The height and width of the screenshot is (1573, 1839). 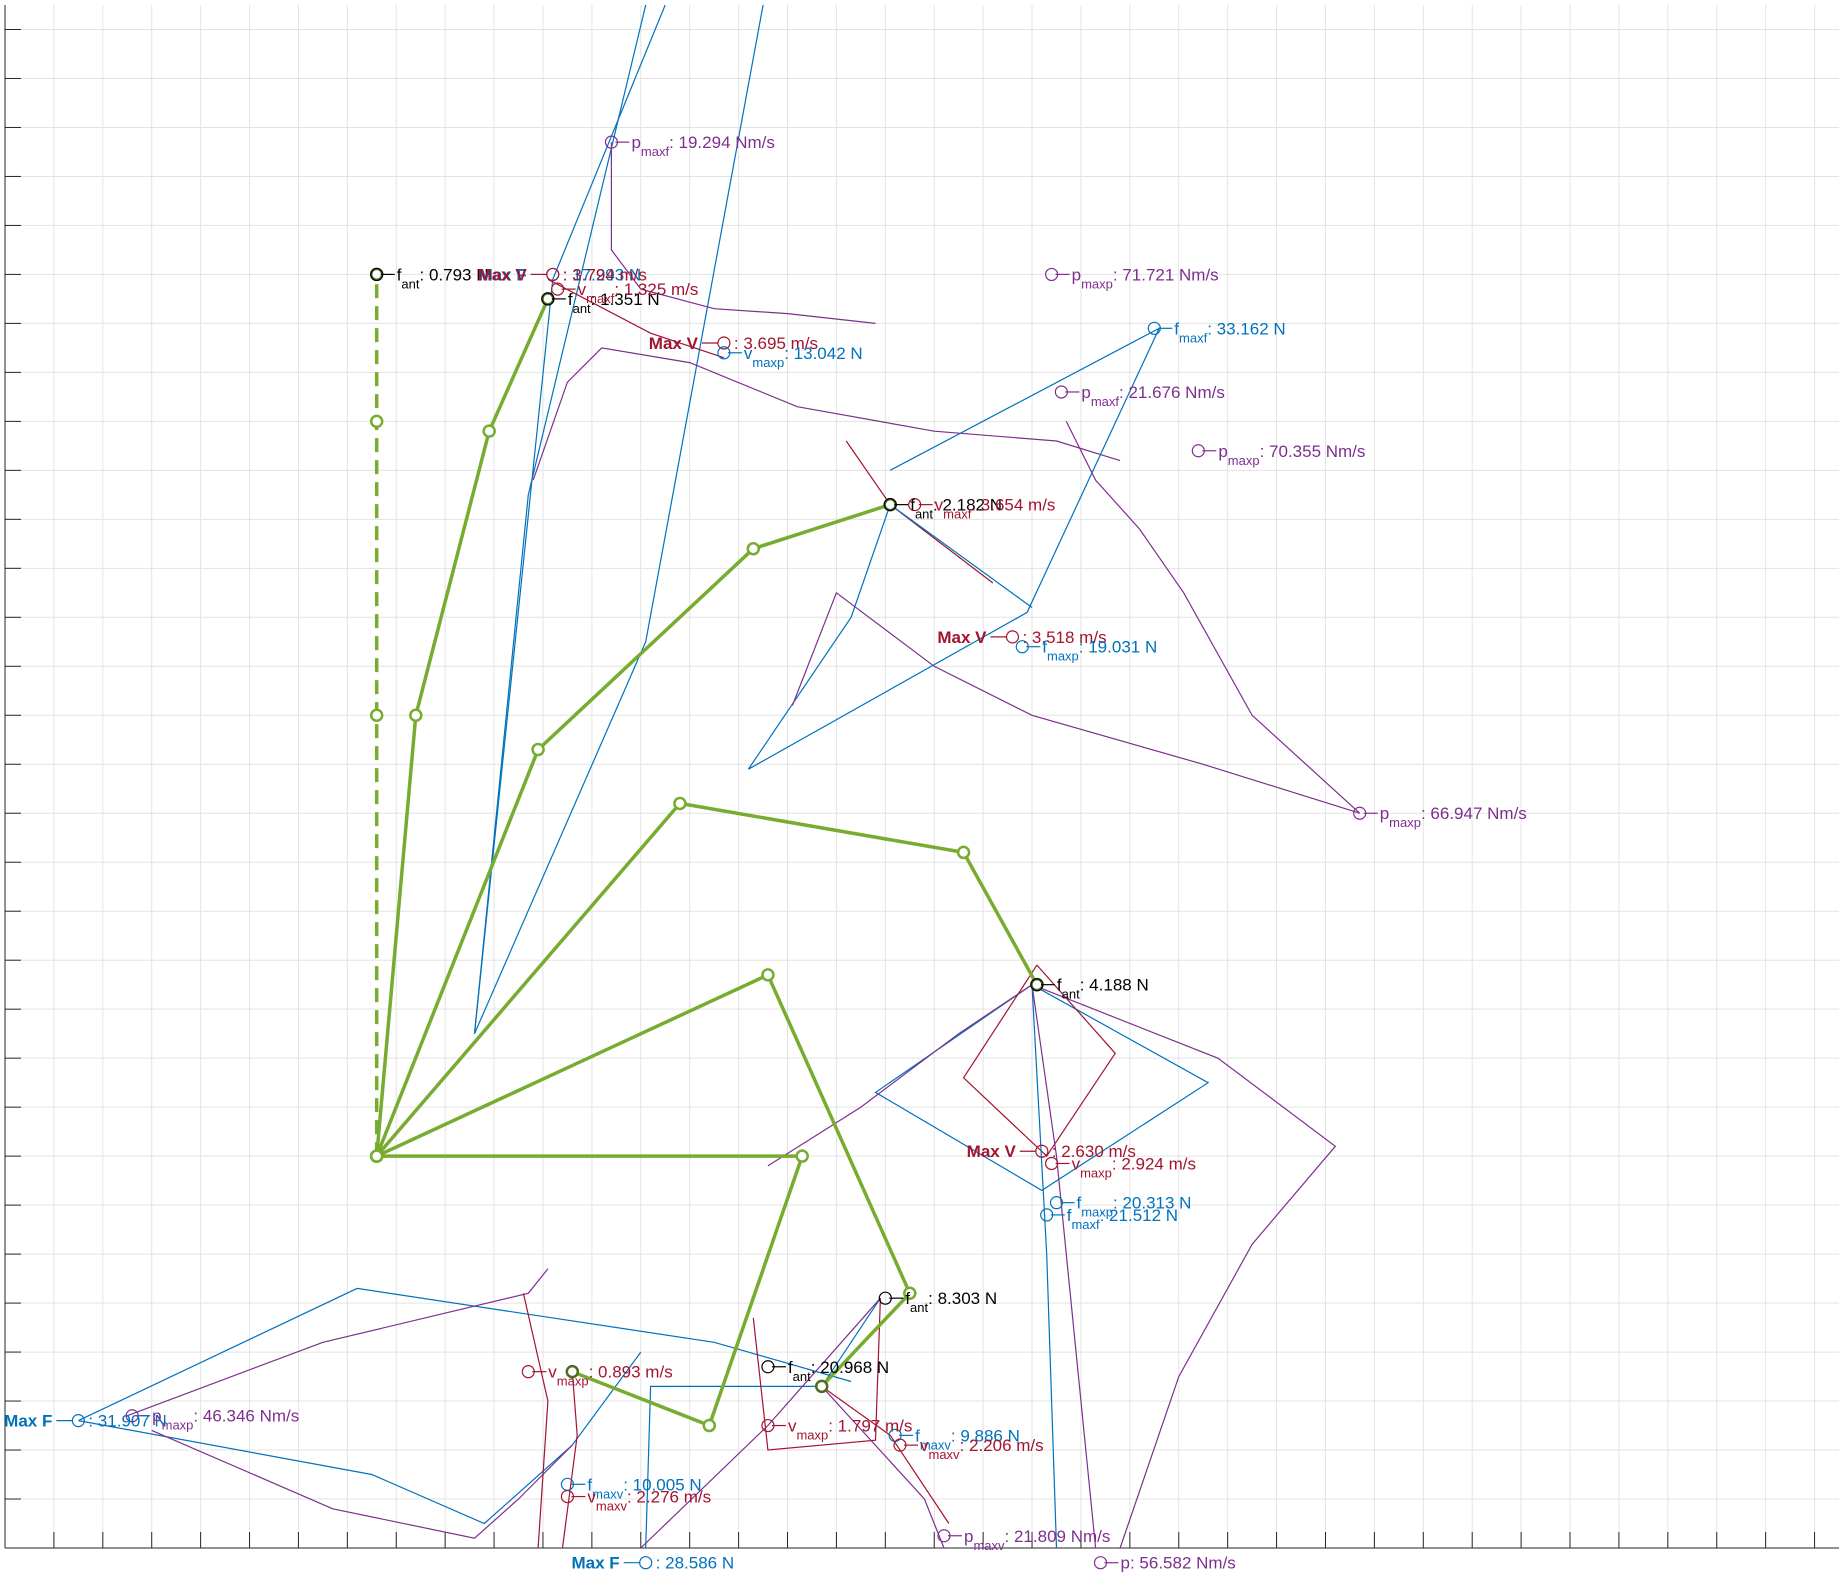 I want to click on point-label: fmaxp: 20.313 N, so click(x=1133, y=1207).